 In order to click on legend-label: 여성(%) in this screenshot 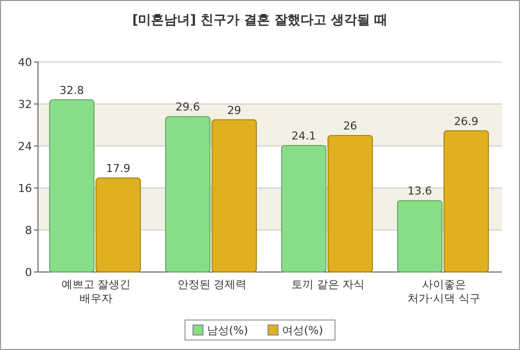, I will do `click(303, 330)`.